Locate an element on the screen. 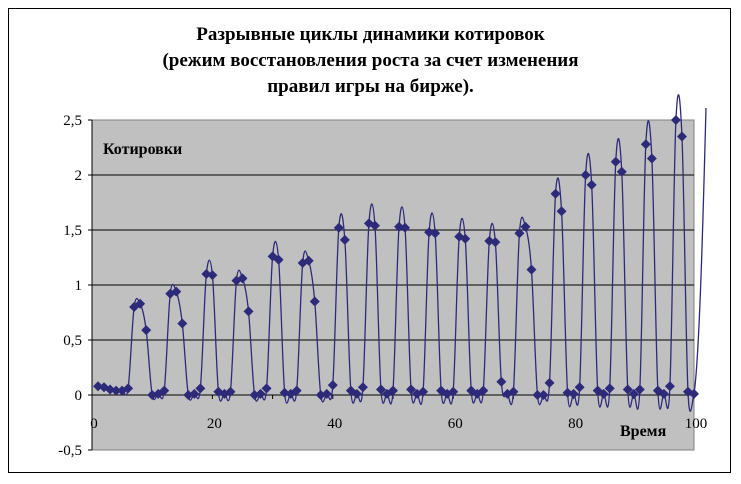 The height and width of the screenshot is (484, 741). x-tick-label: 20 is located at coordinates (214, 424).